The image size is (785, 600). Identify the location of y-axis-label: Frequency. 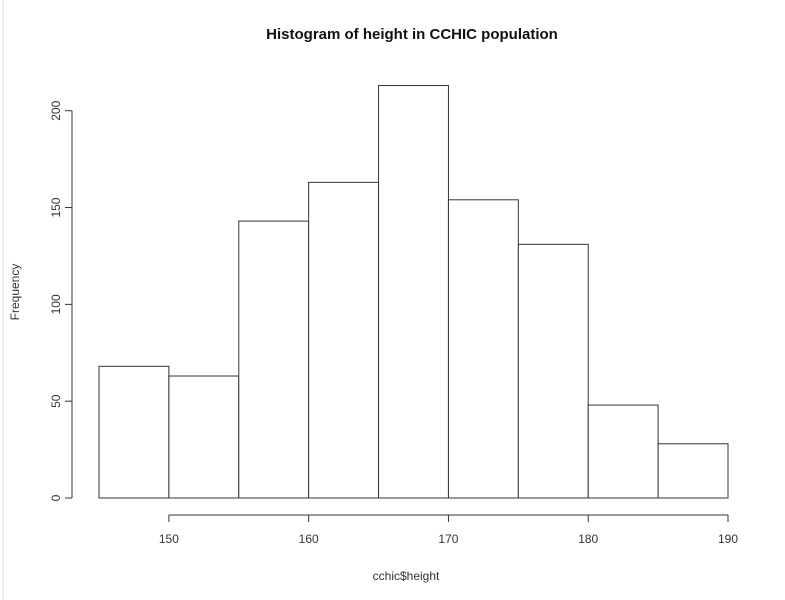
(15, 292).